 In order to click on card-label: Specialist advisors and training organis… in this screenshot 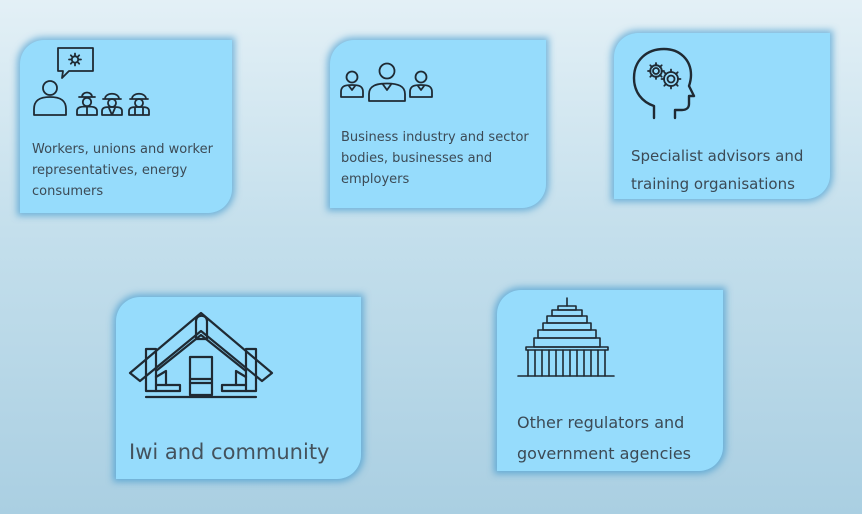, I will do `click(717, 170)`.